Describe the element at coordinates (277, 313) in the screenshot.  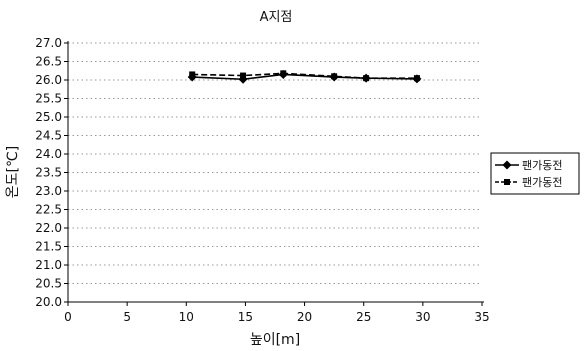
I see `x-axis-ticks: 0 5 10 15 20 25 30 35` at that location.